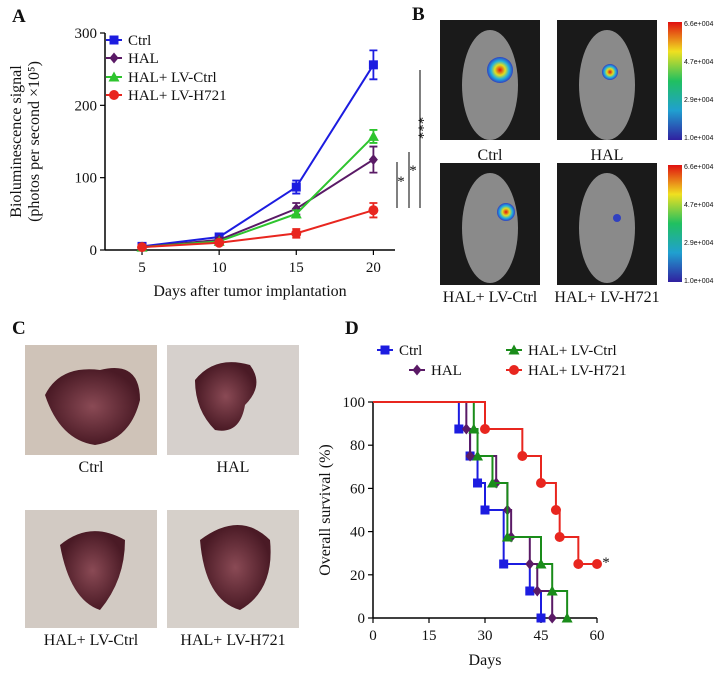  I want to click on panel-letter: A, so click(19, 16).